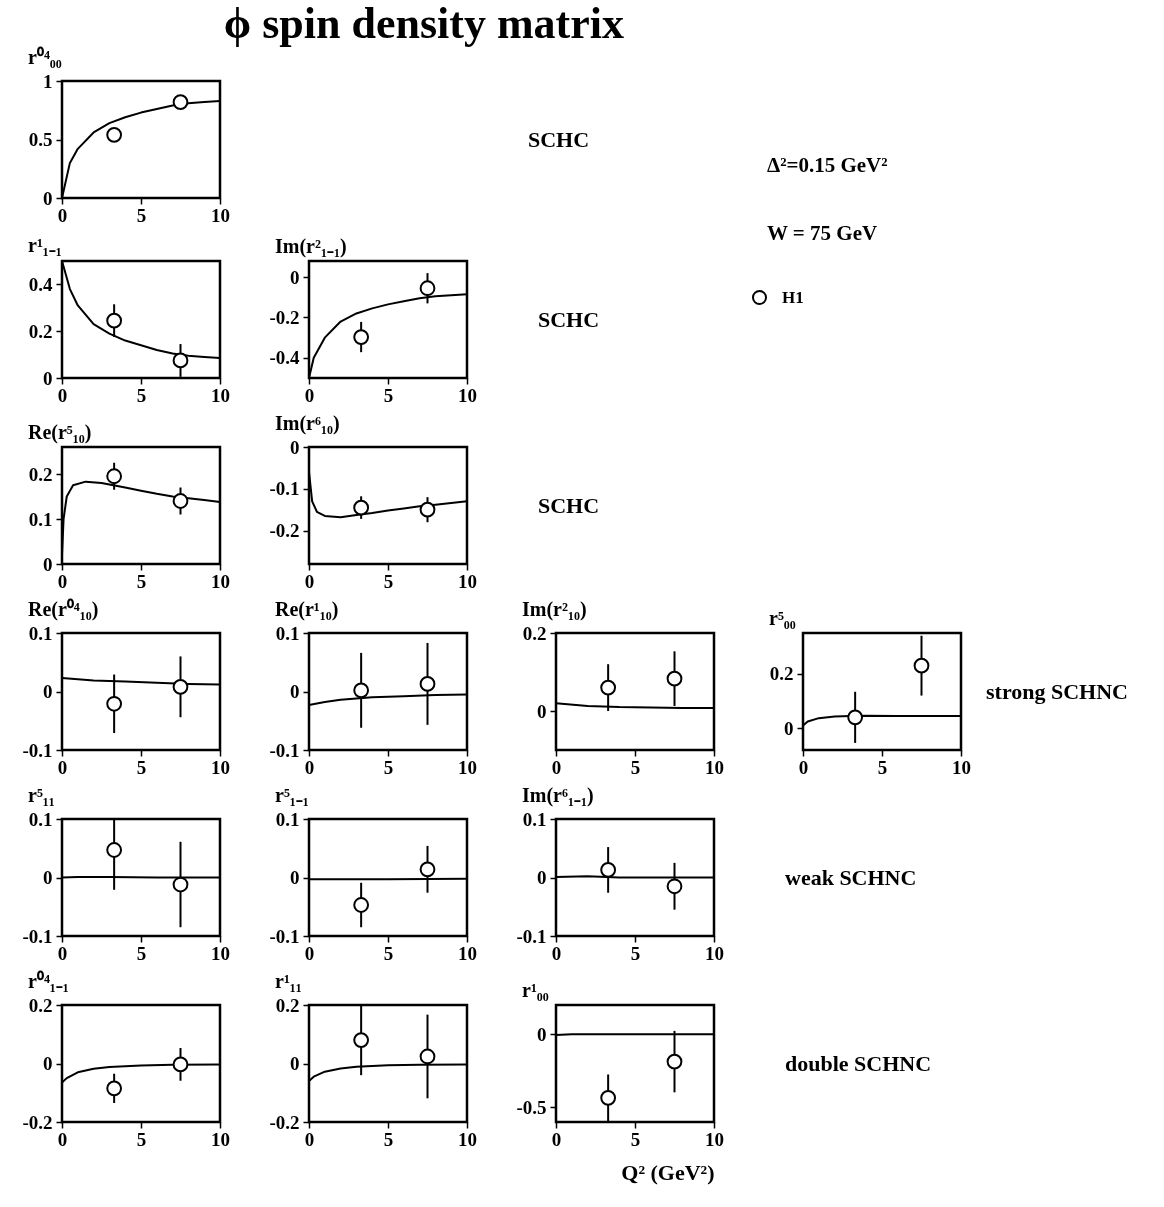 This screenshot has width=1164, height=1207. Describe the element at coordinates (48, 981) in the screenshot. I see `chart-title: r⁰⁴₁₋₁` at that location.